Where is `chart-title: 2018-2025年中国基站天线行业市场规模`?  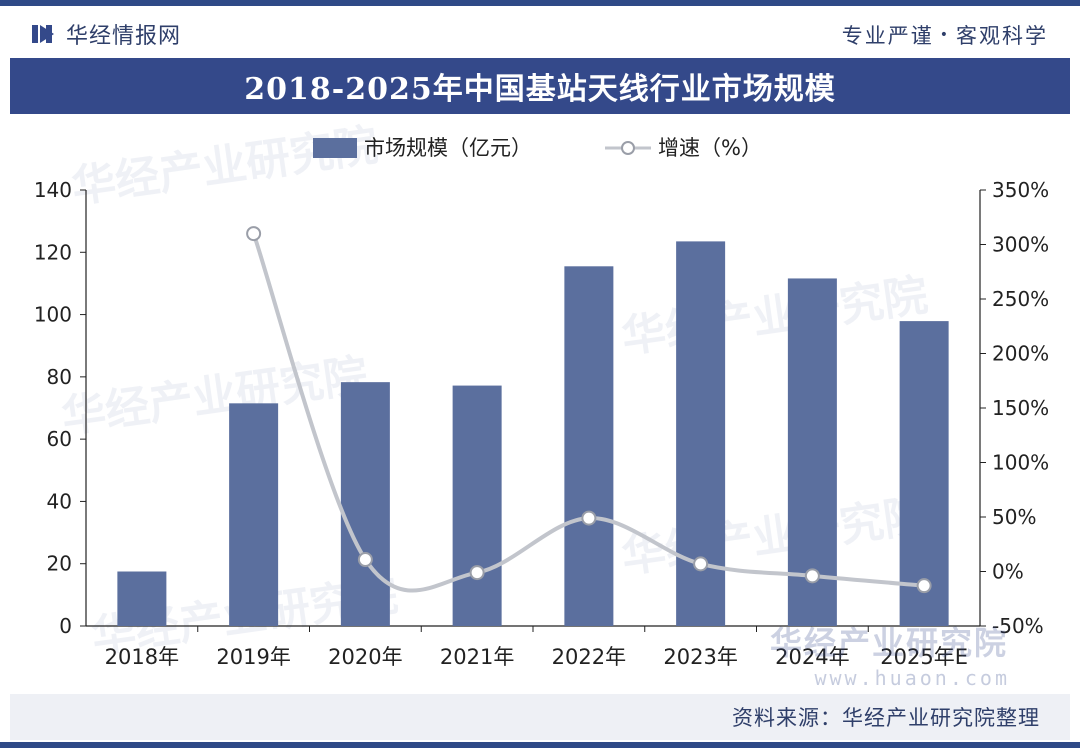 chart-title: 2018-2025年中国基站天线行业市场规模 is located at coordinates (540, 89).